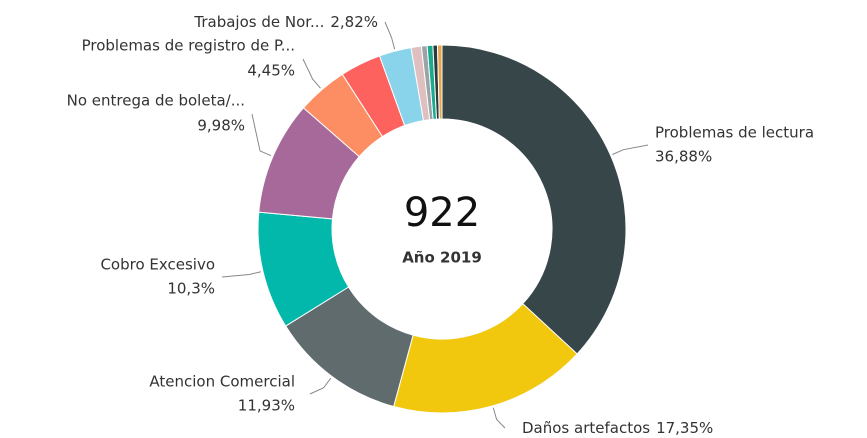  What do you see at coordinates (442, 213) in the screenshot?
I see `center-value: 922` at bounding box center [442, 213].